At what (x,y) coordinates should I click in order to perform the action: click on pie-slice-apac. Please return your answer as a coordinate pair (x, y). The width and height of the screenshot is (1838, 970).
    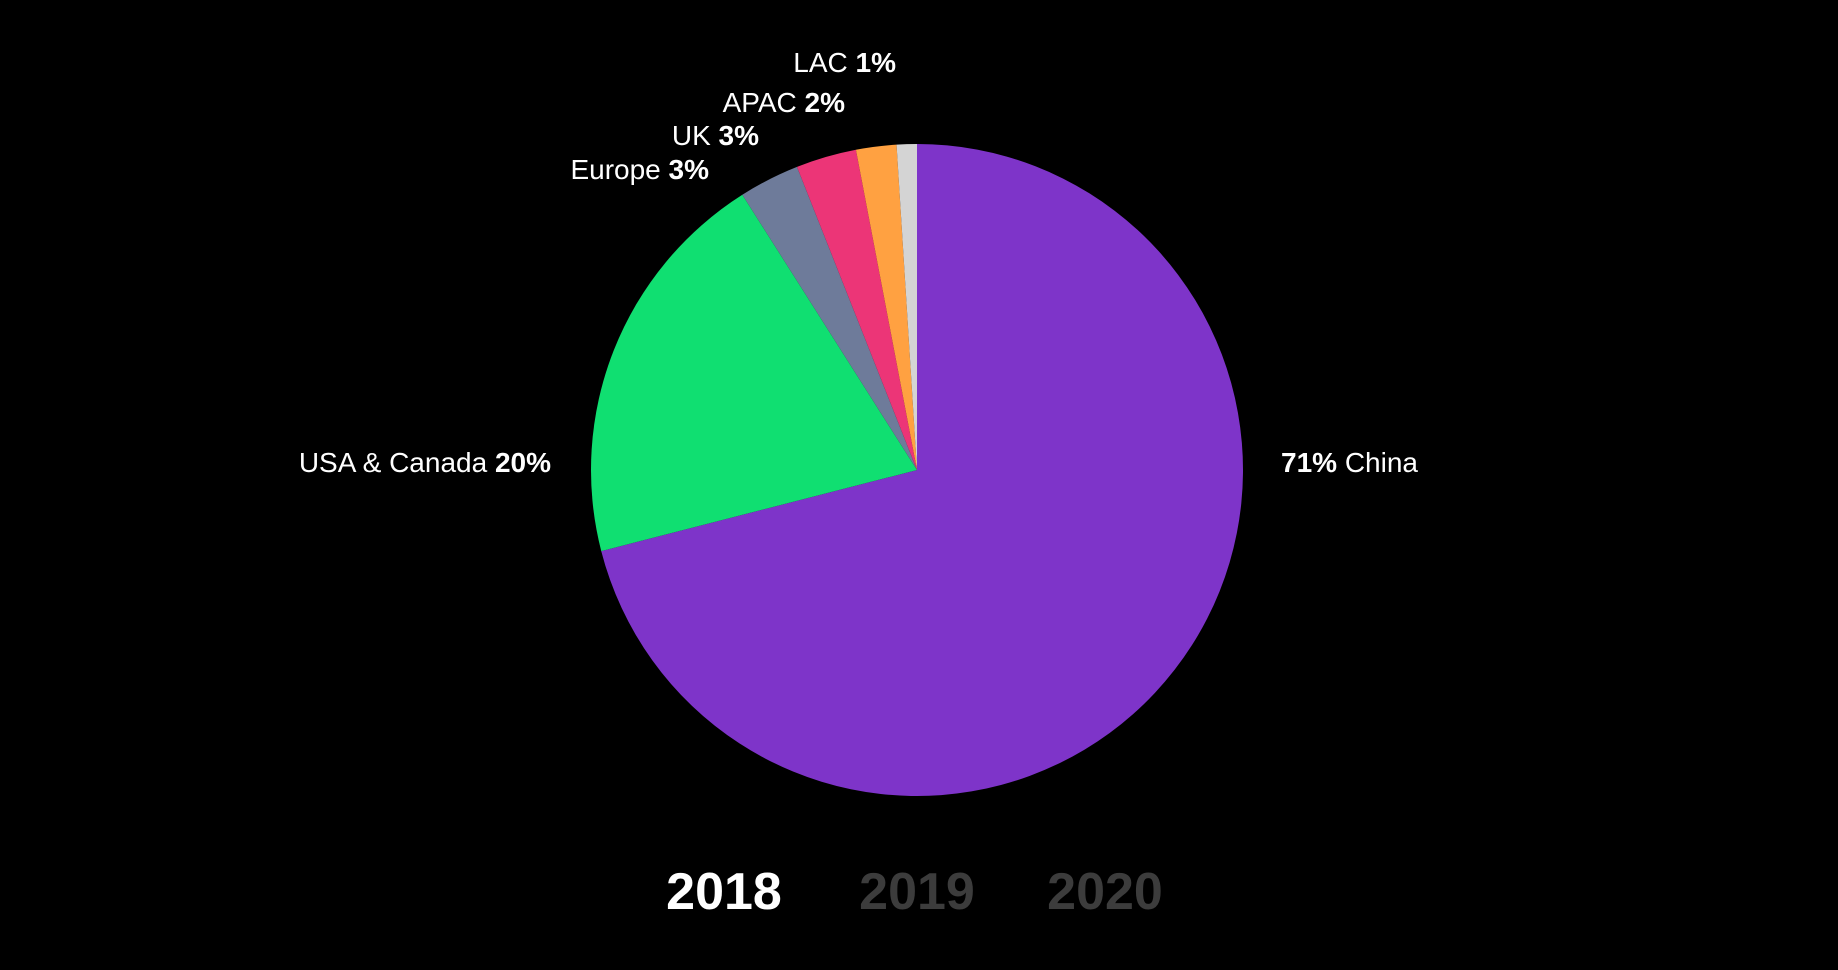
    Looking at the image, I should click on (886, 307).